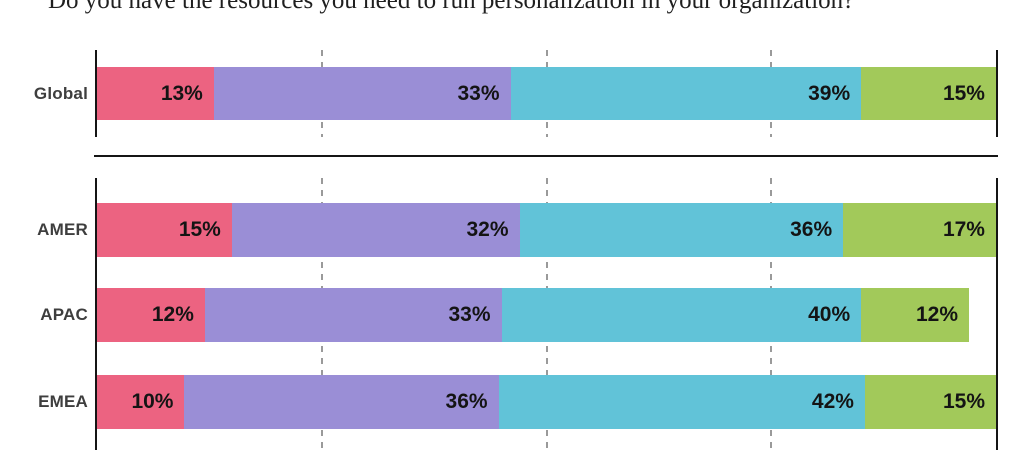 This screenshot has height=450, width=1024. Describe the element at coordinates (181, 93) in the screenshot. I see `segment-value-label: 13%` at that location.